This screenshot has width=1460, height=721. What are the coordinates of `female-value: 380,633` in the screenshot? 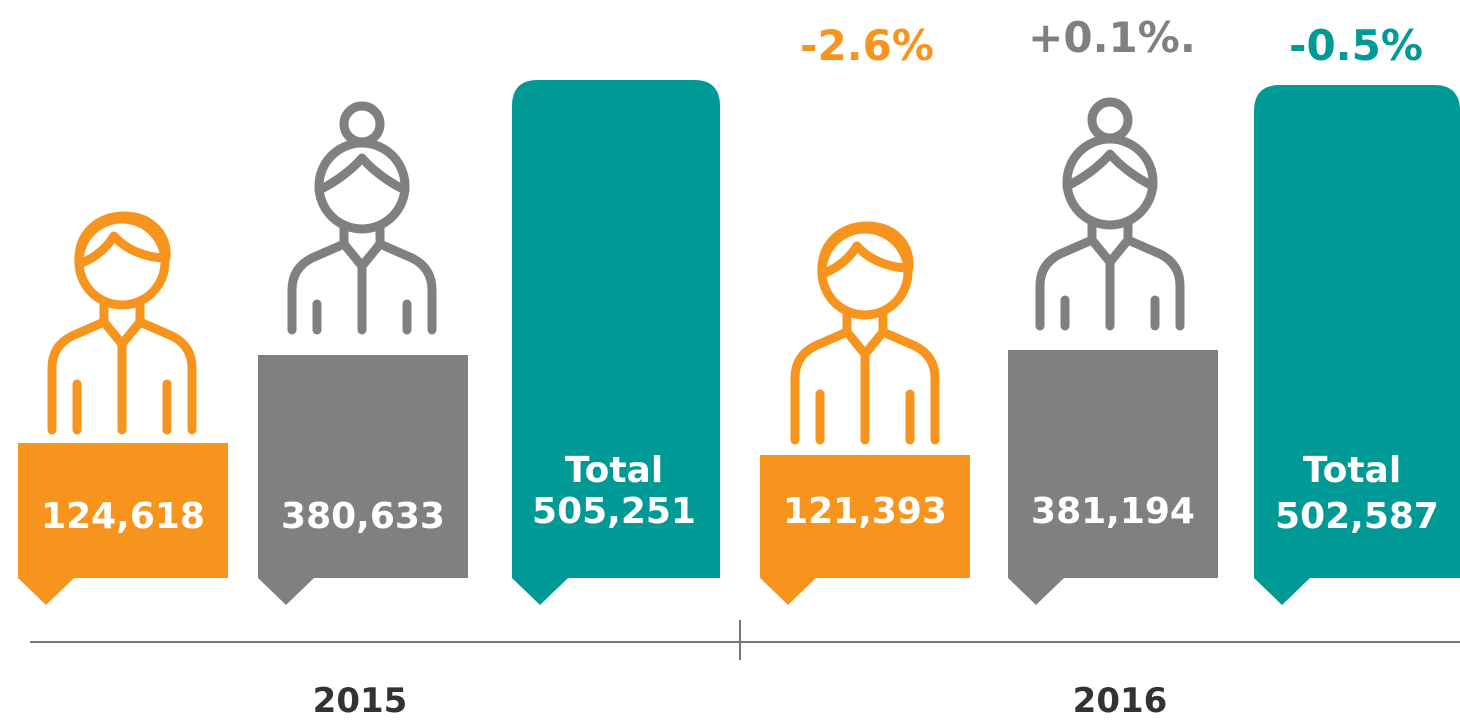 It's located at (363, 516).